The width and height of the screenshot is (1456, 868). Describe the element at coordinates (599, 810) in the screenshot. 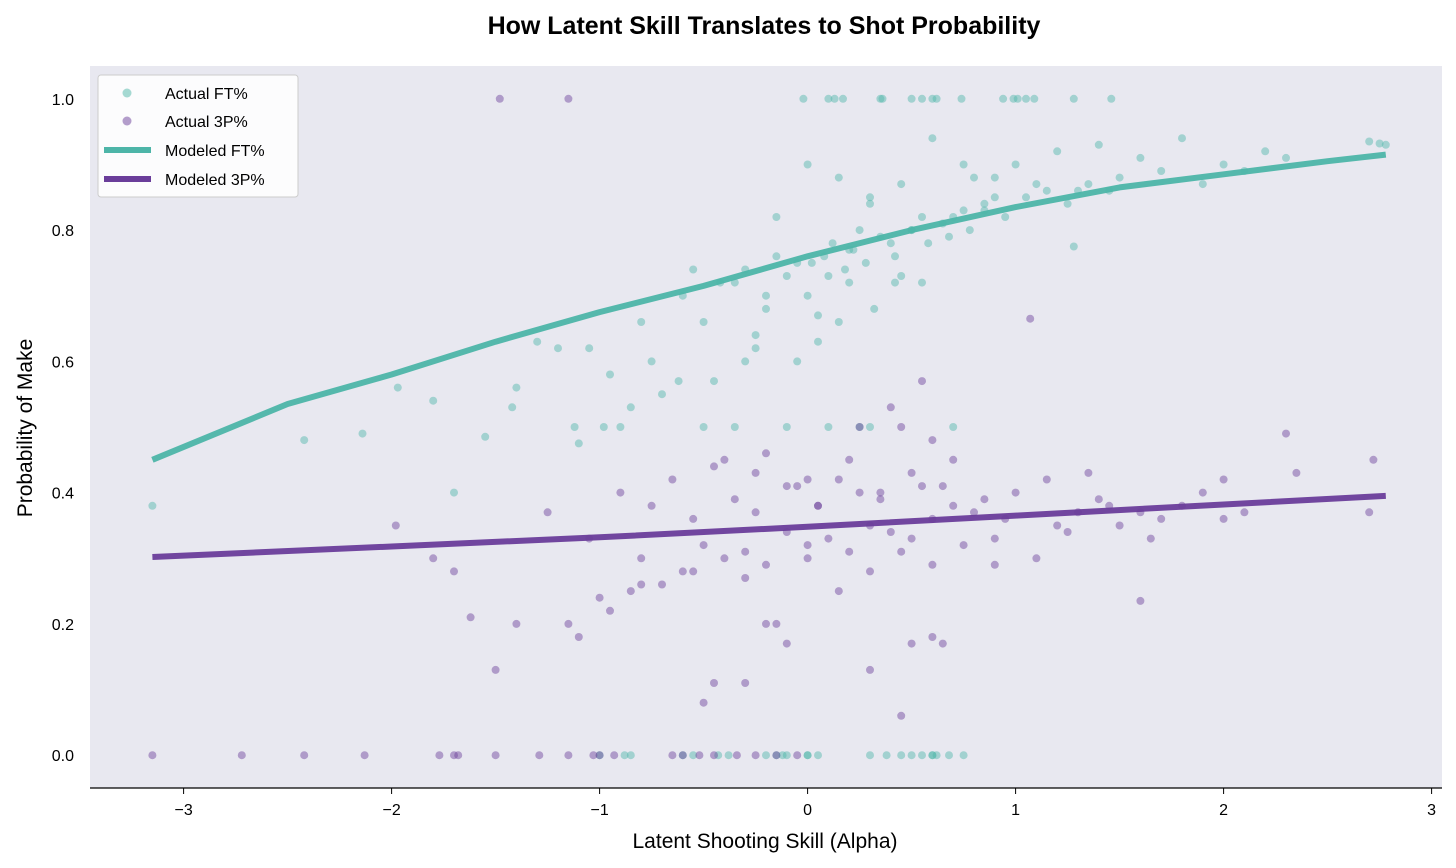

I see `x-tick-label: −1` at that location.